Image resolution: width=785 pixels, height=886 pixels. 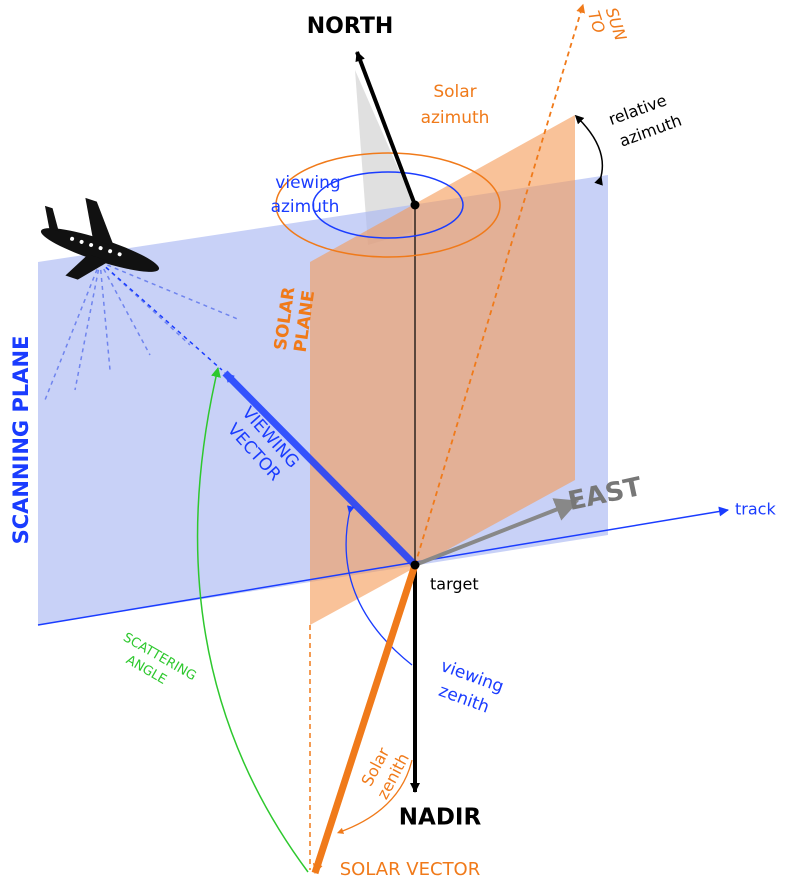 What do you see at coordinates (410, 869) in the screenshot?
I see `solar-vector-label: SOLAR VECTOR` at bounding box center [410, 869].